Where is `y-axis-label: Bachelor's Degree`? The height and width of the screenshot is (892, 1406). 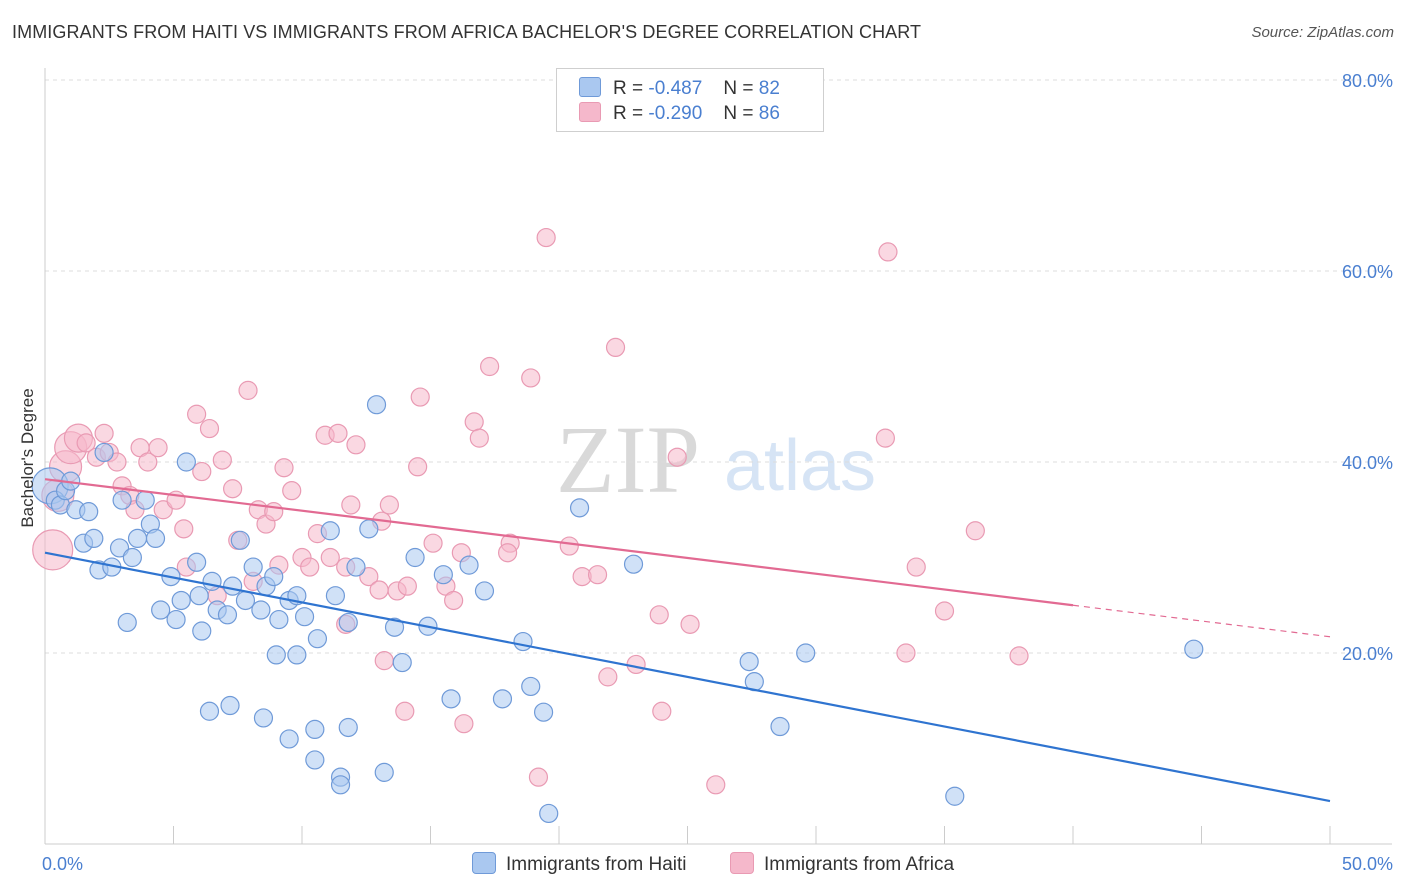
y-axis-label: Bachelor's Degree is located at coordinates (27, 457).